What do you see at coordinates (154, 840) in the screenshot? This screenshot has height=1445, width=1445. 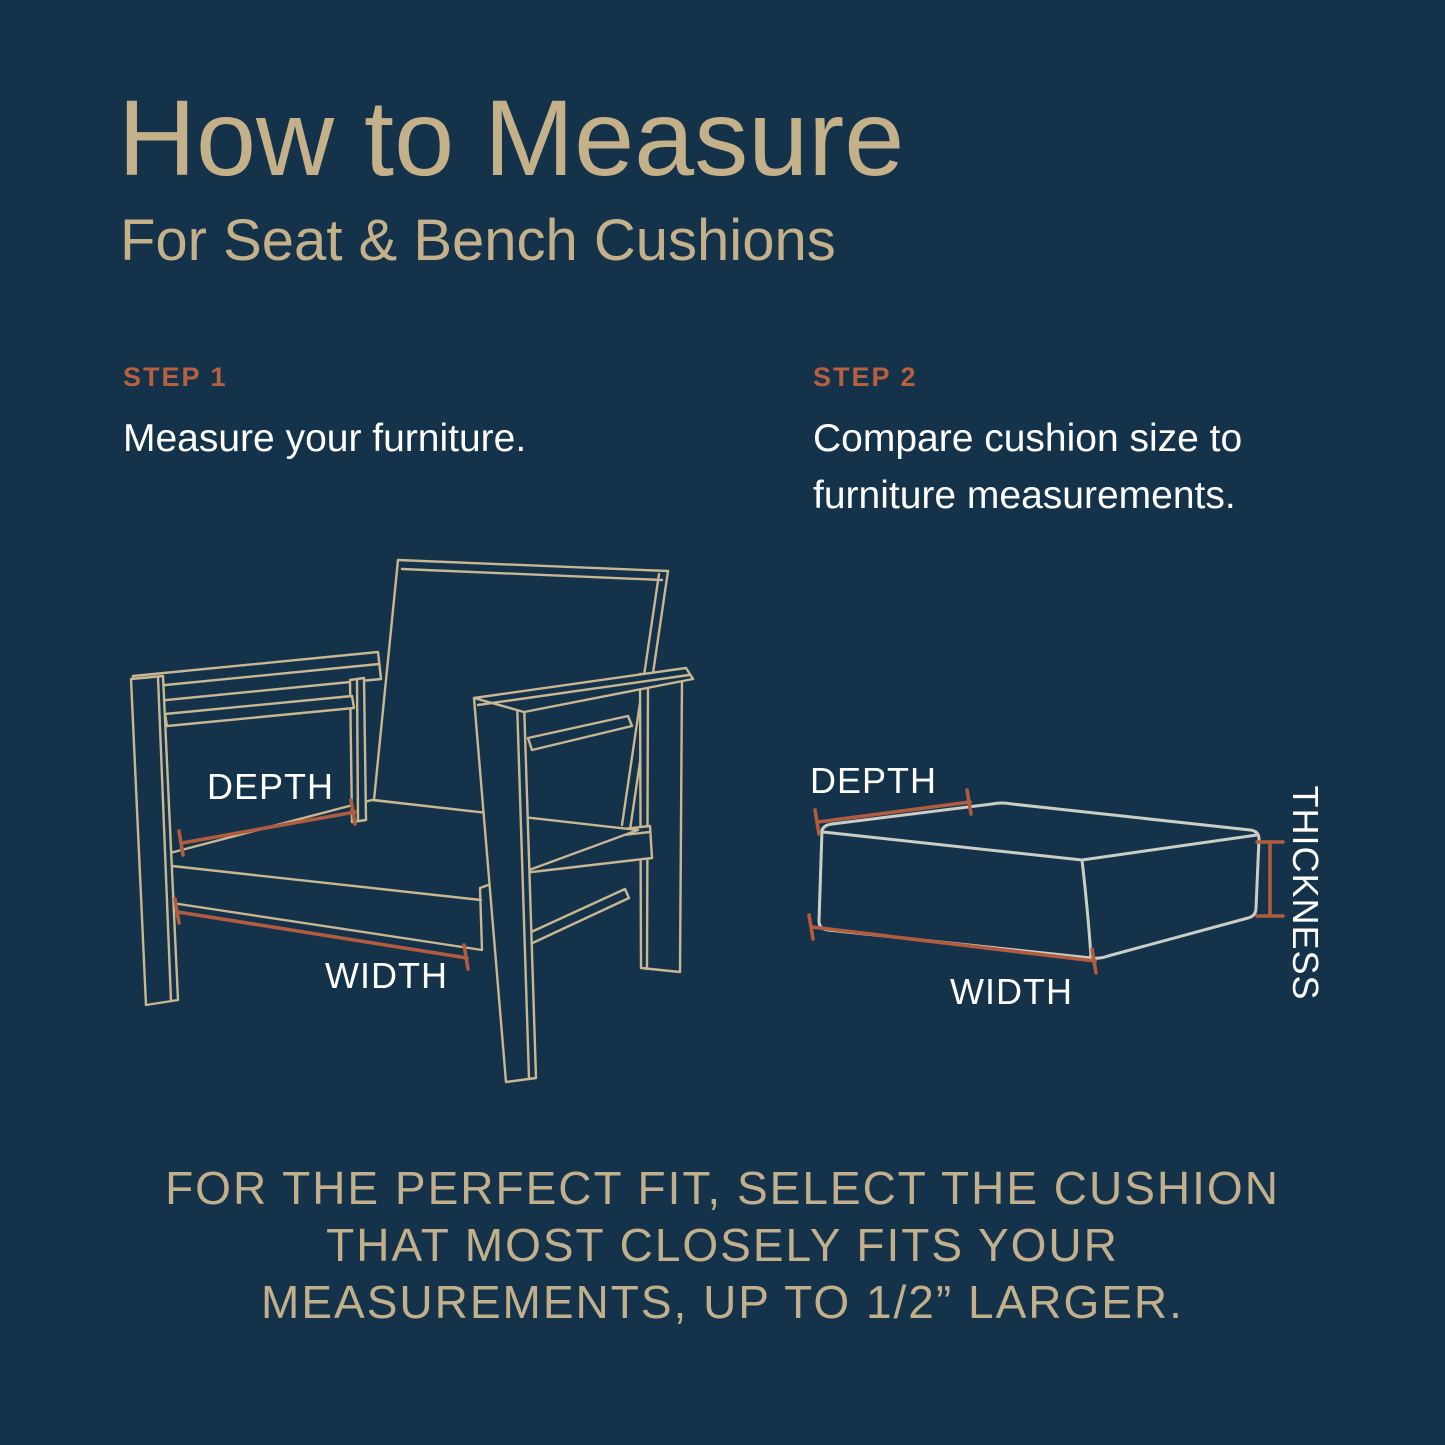 I see `chair-left-front-leg` at bounding box center [154, 840].